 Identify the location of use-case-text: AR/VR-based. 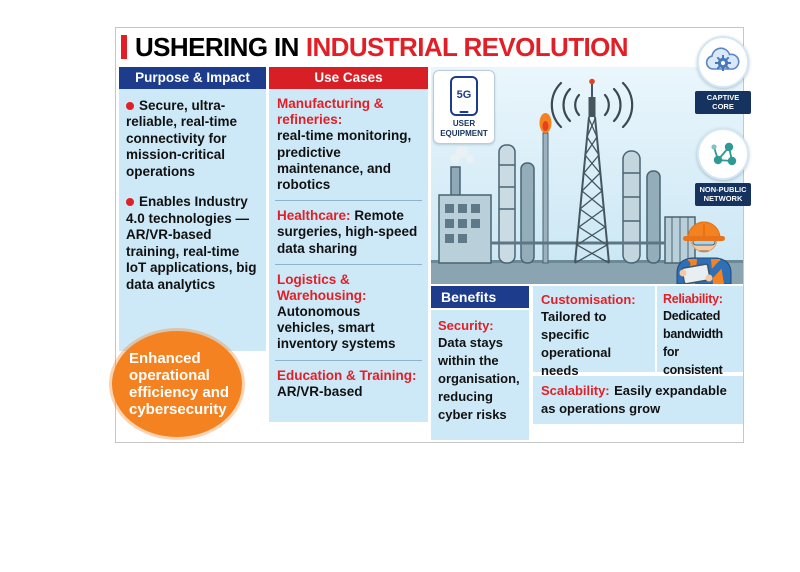
(320, 391).